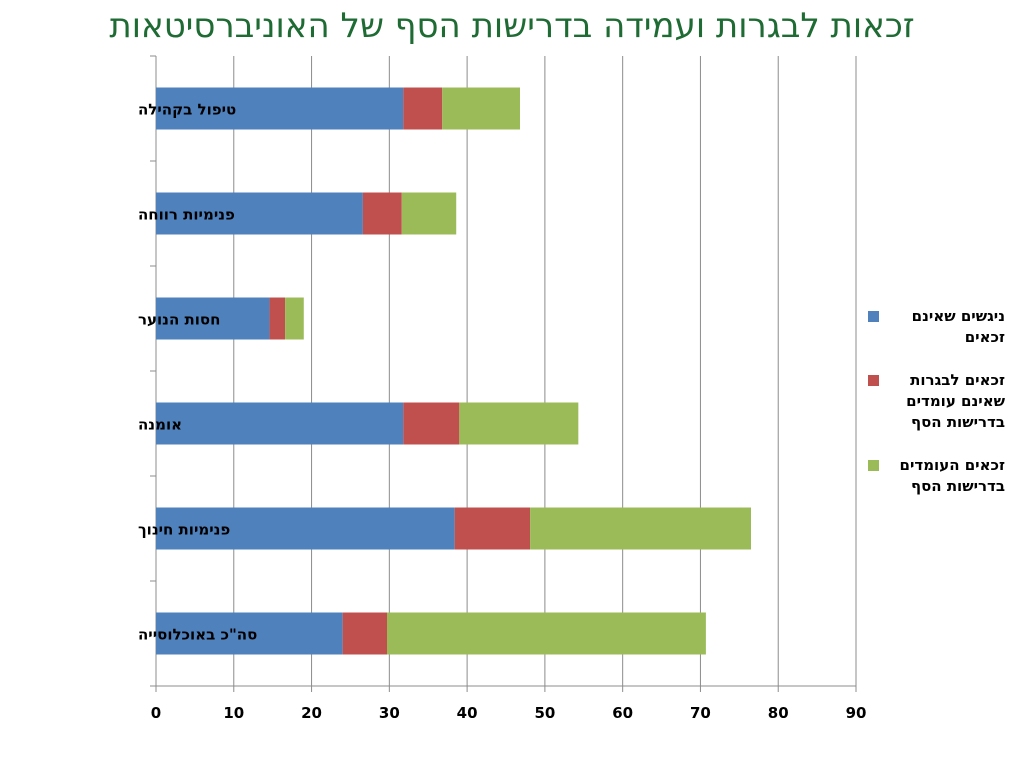  I want to click on x-tick-label: 30, so click(389, 713).